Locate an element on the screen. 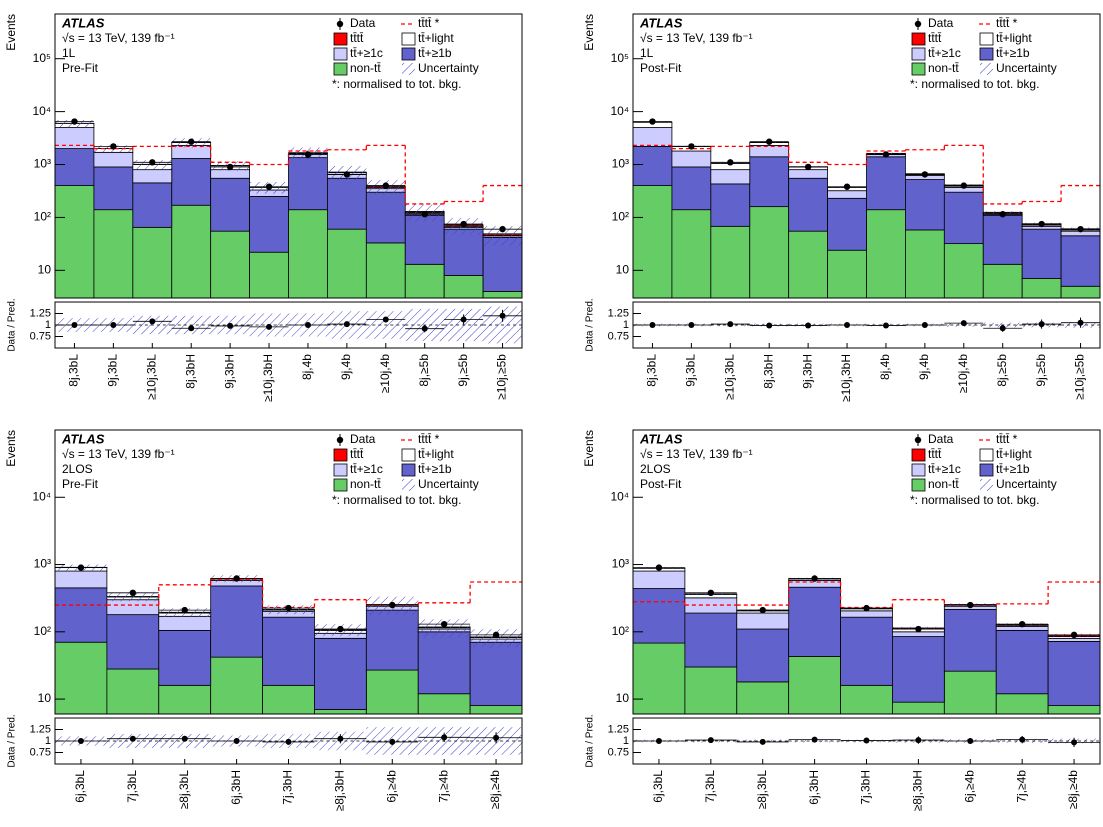 This screenshot has width=1103, height=827. main-frame is located at coordinates (866, 156).